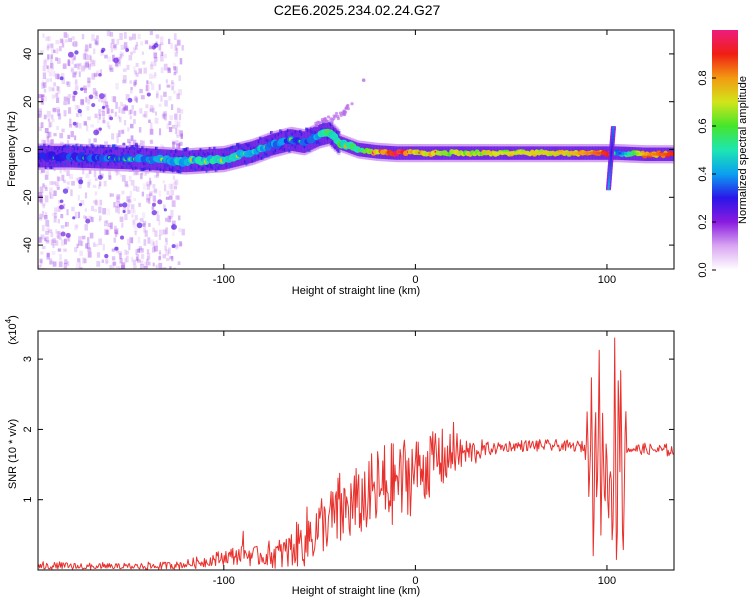 This screenshot has height=600, width=750. Describe the element at coordinates (13, 317) in the screenshot. I see `snr-multiplier-close: )` at that location.